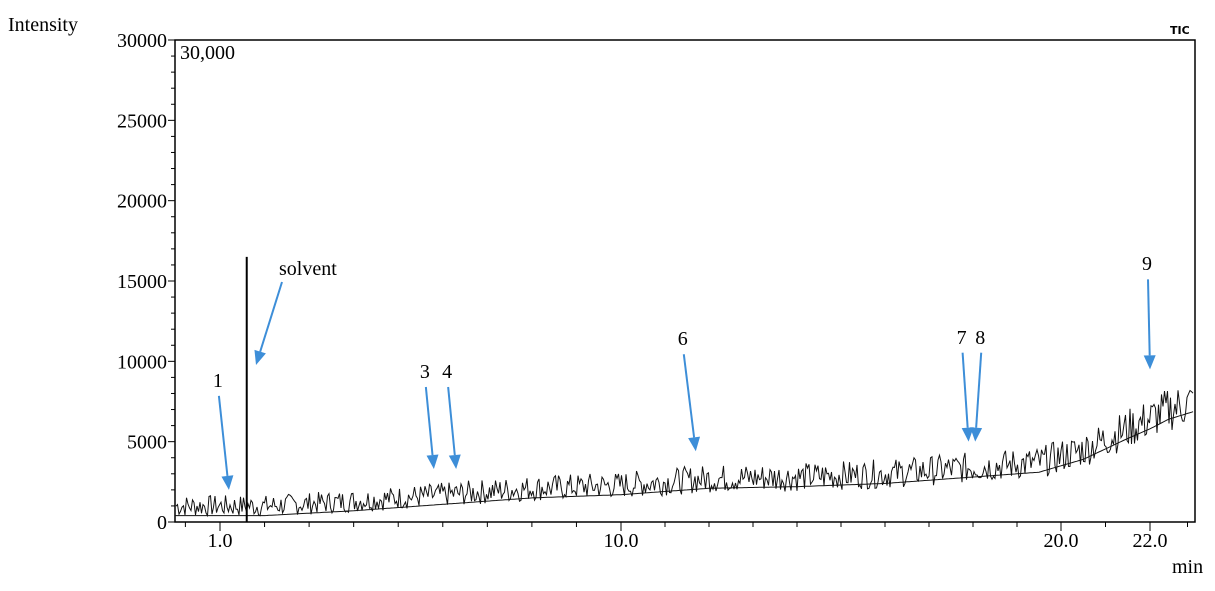 This screenshot has height=591, width=1215. What do you see at coordinates (147, 443) in the screenshot?
I see `y-tick-label: 5000` at bounding box center [147, 443].